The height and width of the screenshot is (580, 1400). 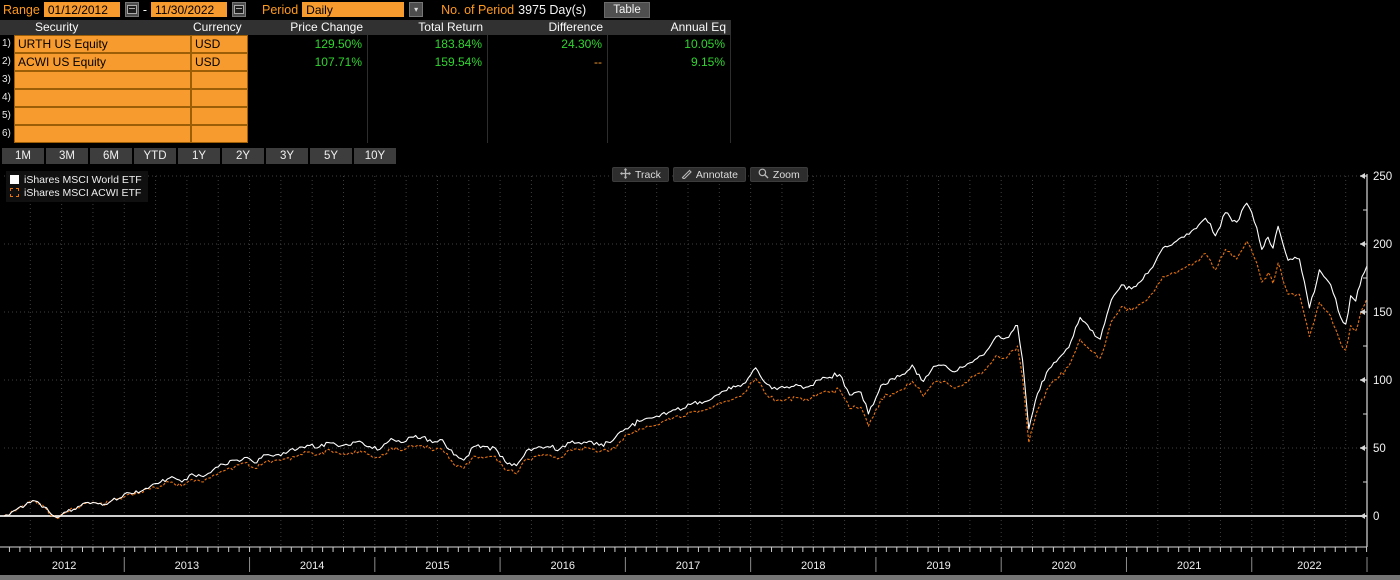 What do you see at coordinates (1382, 313) in the screenshot?
I see `y-axis-label: 150` at bounding box center [1382, 313].